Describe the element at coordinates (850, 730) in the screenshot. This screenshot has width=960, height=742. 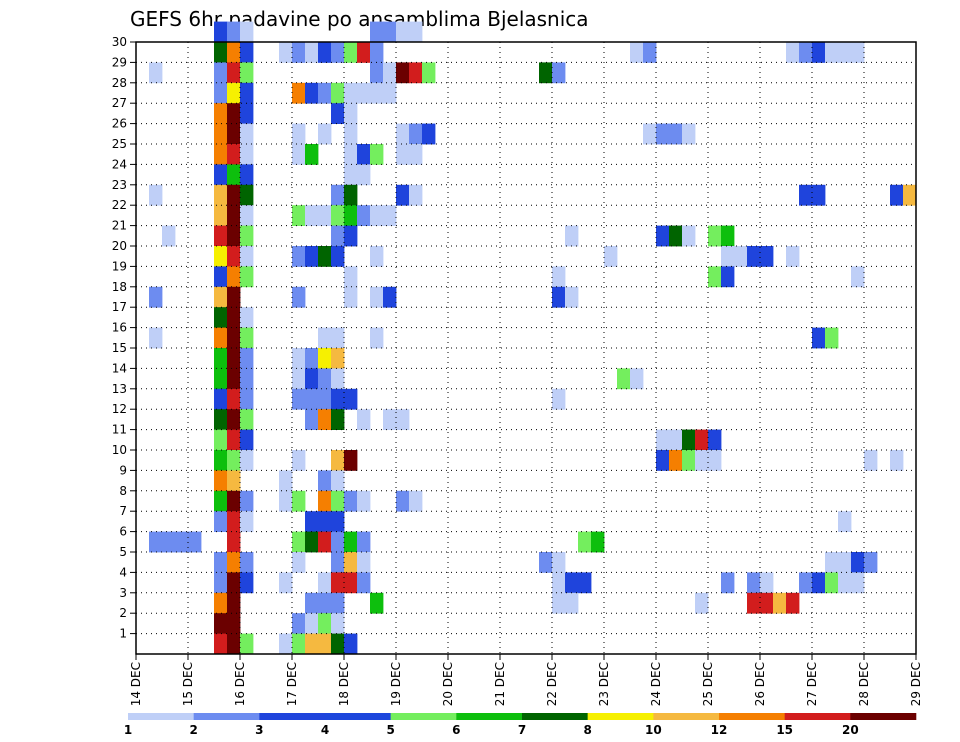
I see `colorbar-tick-label: 20` at that location.